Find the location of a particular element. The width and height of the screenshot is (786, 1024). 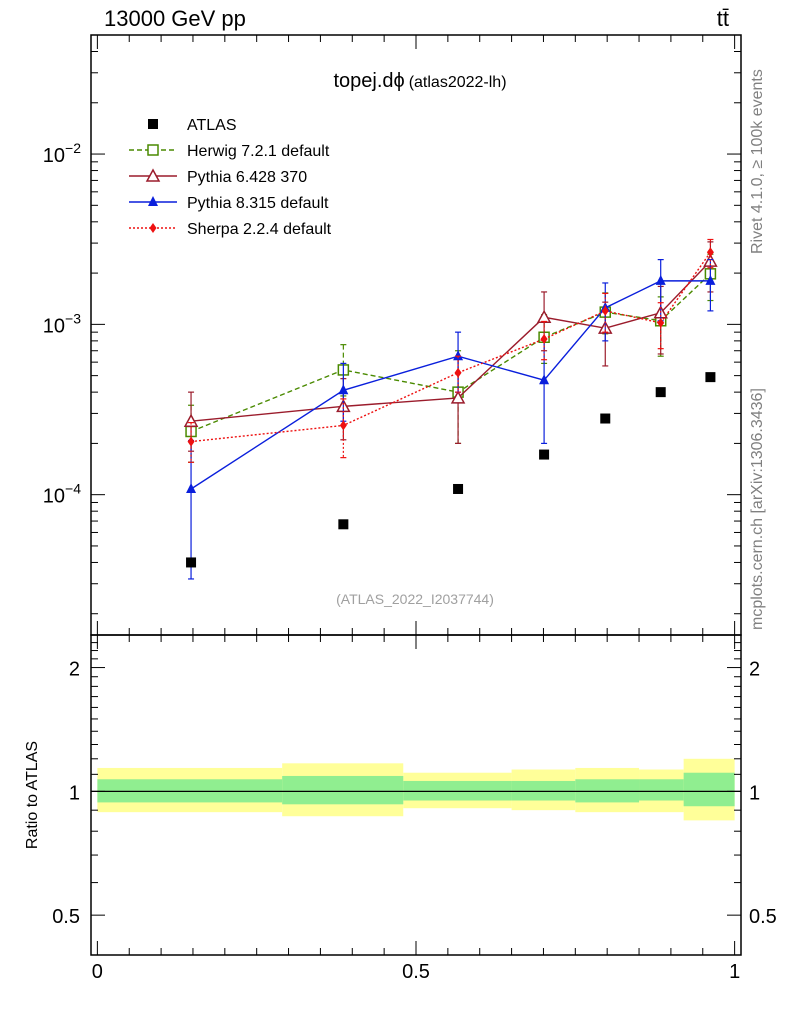

y-tick-label: 10⁻² is located at coordinates (62, 153).